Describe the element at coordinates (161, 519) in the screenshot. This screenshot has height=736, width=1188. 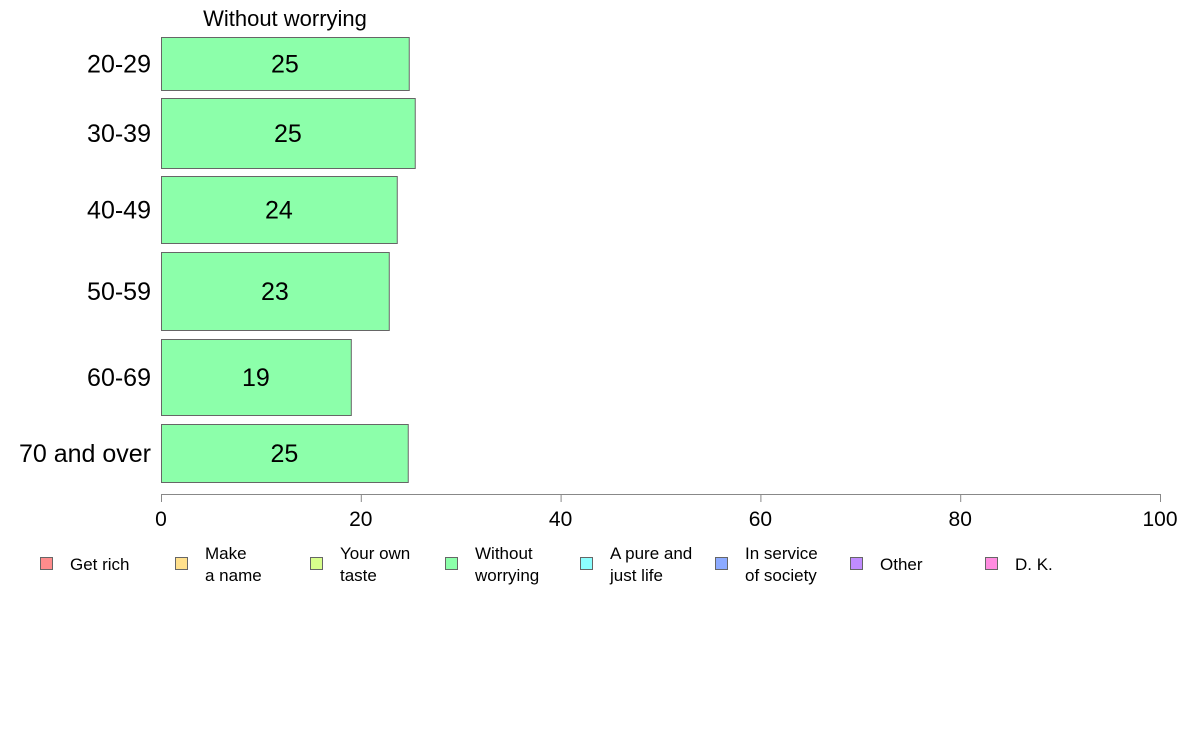
I see `x-tick-label: 0` at that location.